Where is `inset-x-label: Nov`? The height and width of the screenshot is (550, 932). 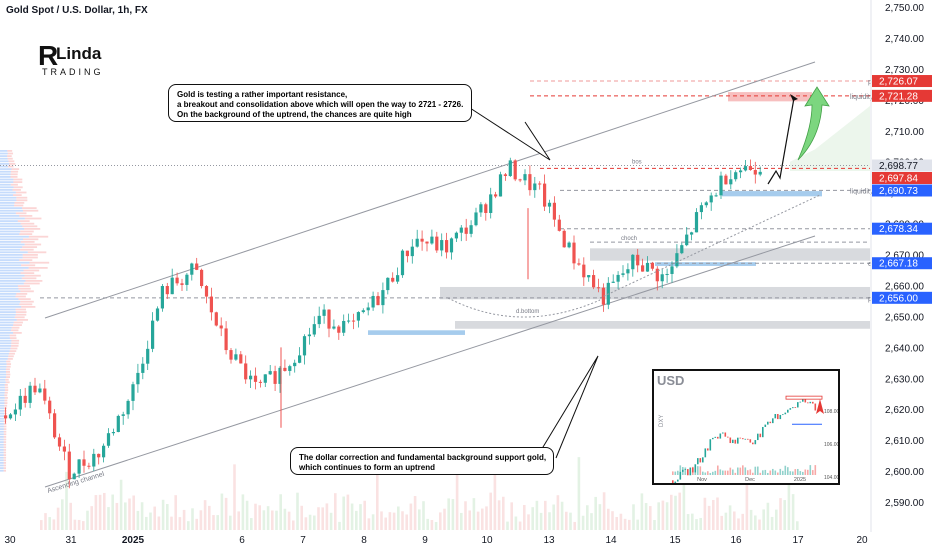
inset-x-label: Nov is located at coordinates (702, 480).